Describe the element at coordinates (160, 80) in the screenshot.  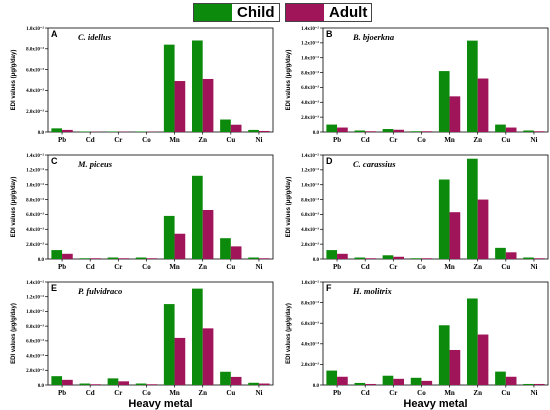
I see `plot-frame` at that location.